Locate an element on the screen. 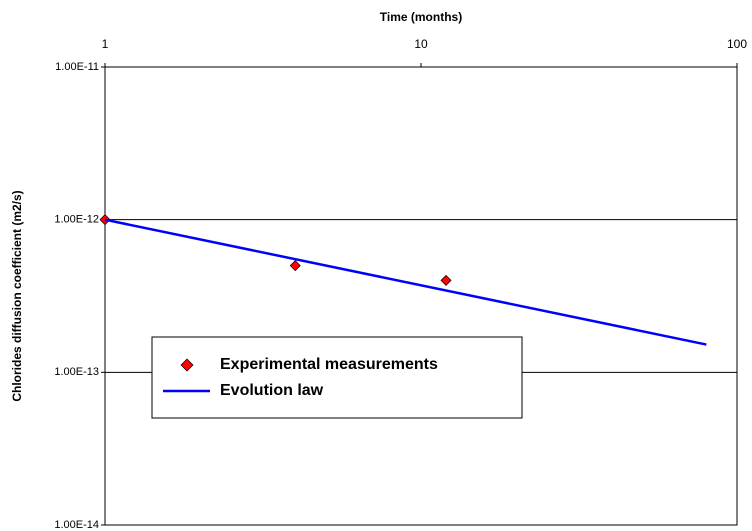  y-tick-label: 1.00E-13 is located at coordinates (76, 372).